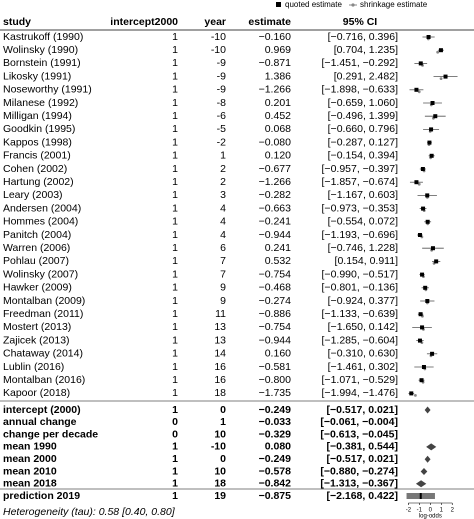  What do you see at coordinates (47, 90) in the screenshot?
I see `study-label: Noseworthy (1991)` at bounding box center [47, 90].